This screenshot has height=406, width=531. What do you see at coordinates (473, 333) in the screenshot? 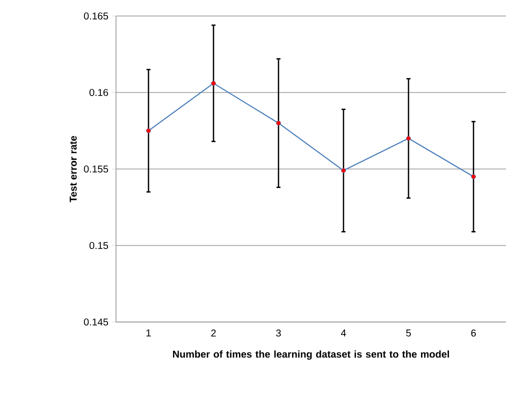
I see `x-tick-label: 6` at bounding box center [473, 333].